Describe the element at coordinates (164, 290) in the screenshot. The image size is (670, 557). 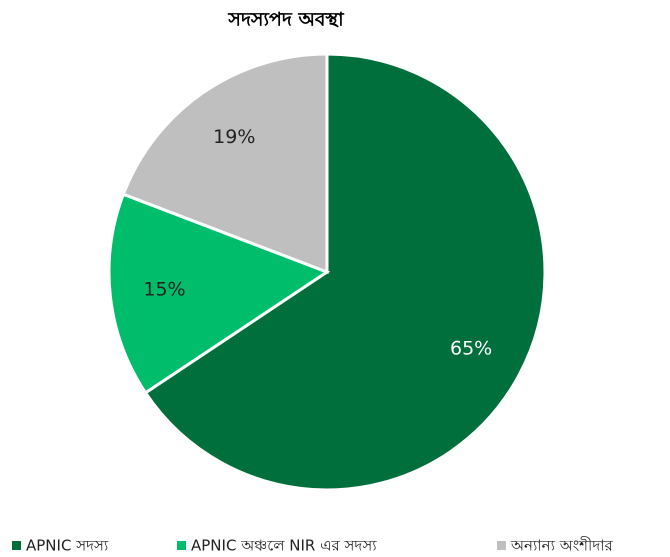
I see `data-label: 15%` at that location.